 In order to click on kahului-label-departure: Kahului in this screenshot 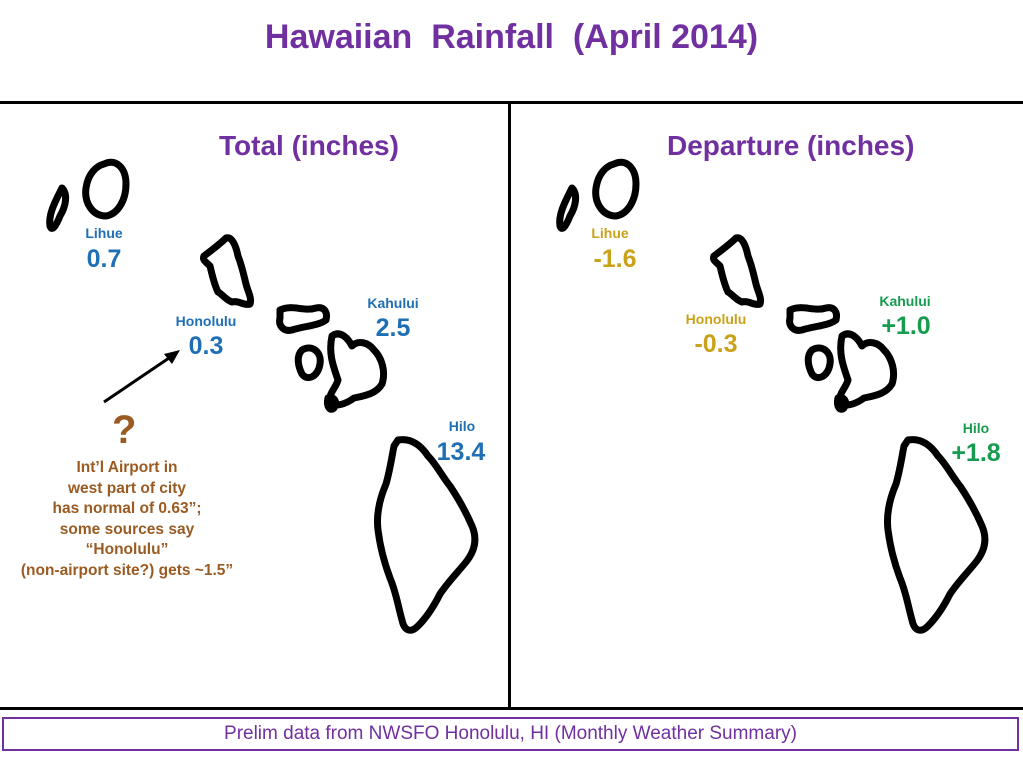, I will do `click(905, 301)`.